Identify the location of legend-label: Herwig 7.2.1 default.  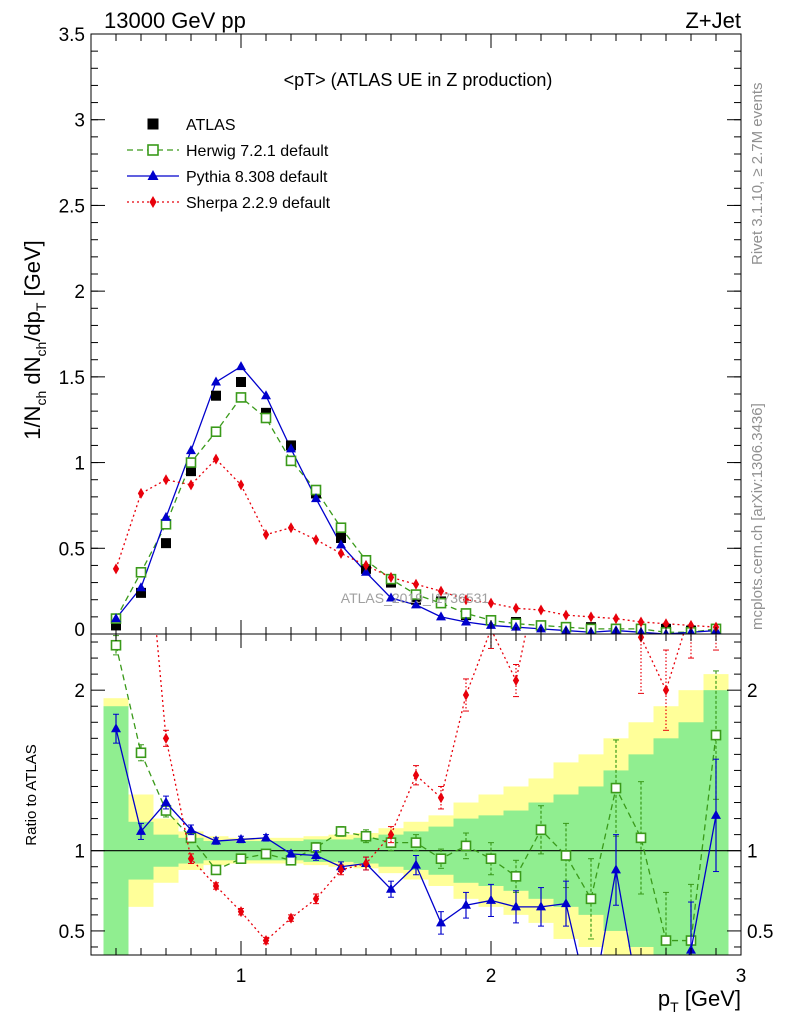
(257, 151).